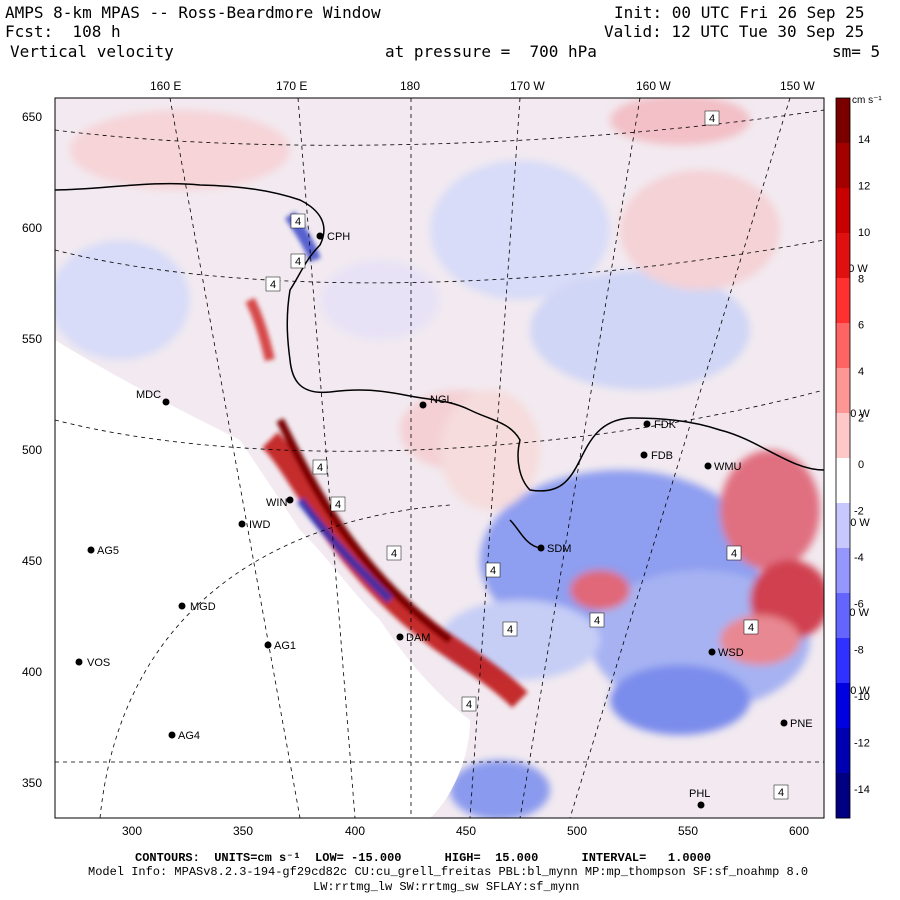 The height and width of the screenshot is (900, 900). I want to click on colorbar-label: 6, so click(861, 326).